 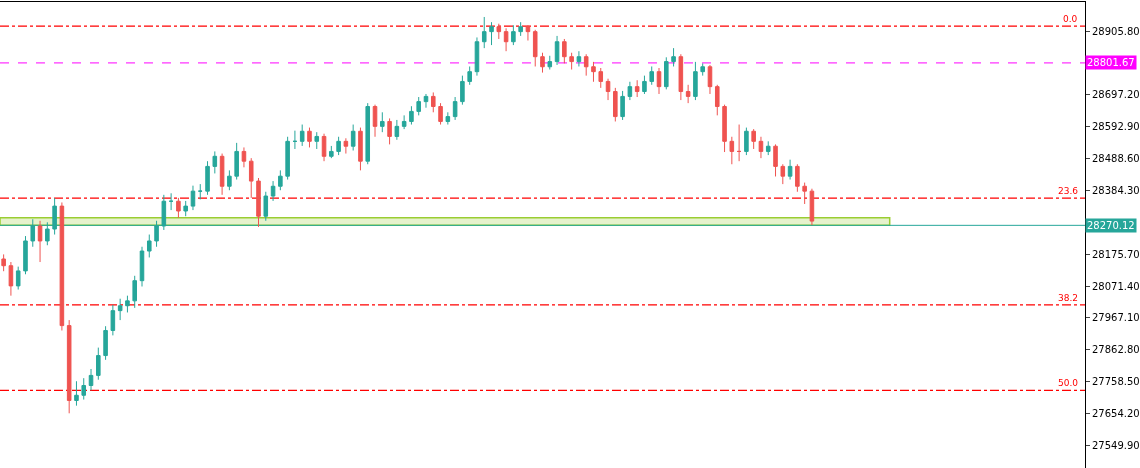 I want to click on y-tick-label: 28905.80, so click(x=1116, y=31).